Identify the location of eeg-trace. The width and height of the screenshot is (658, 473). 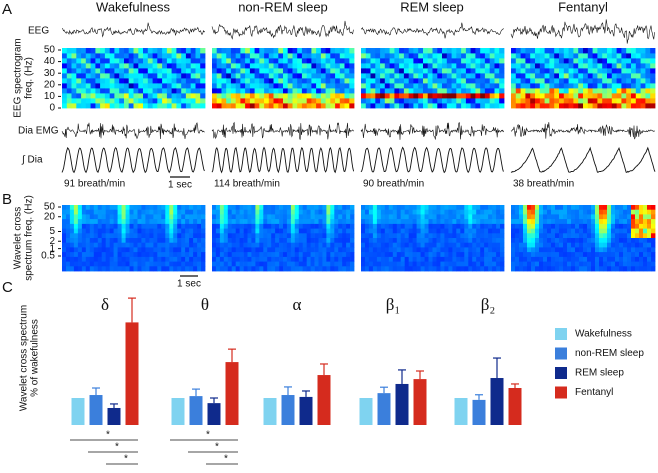
(282, 30).